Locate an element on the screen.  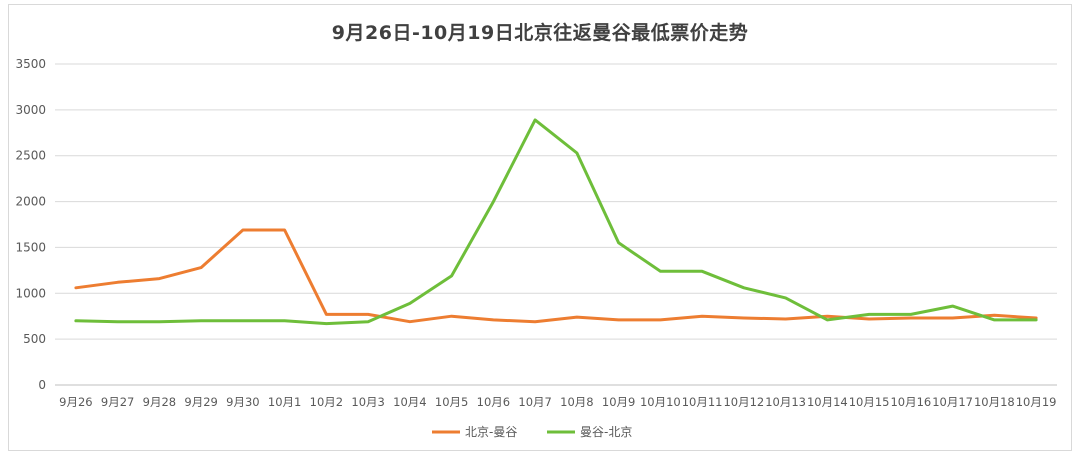
y-tick-label: 1500 is located at coordinates (30, 247).